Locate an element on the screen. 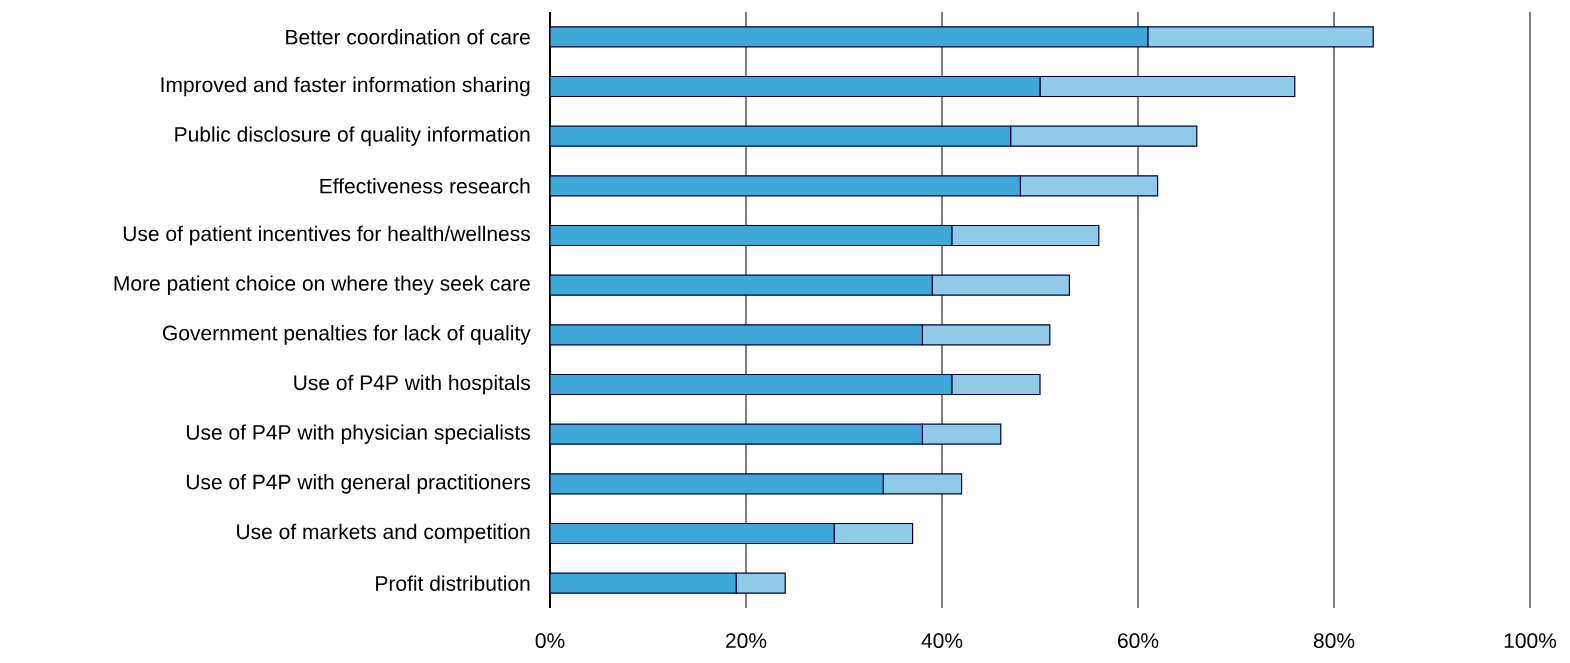  y-tick-label: Better coordination of care is located at coordinates (408, 37).